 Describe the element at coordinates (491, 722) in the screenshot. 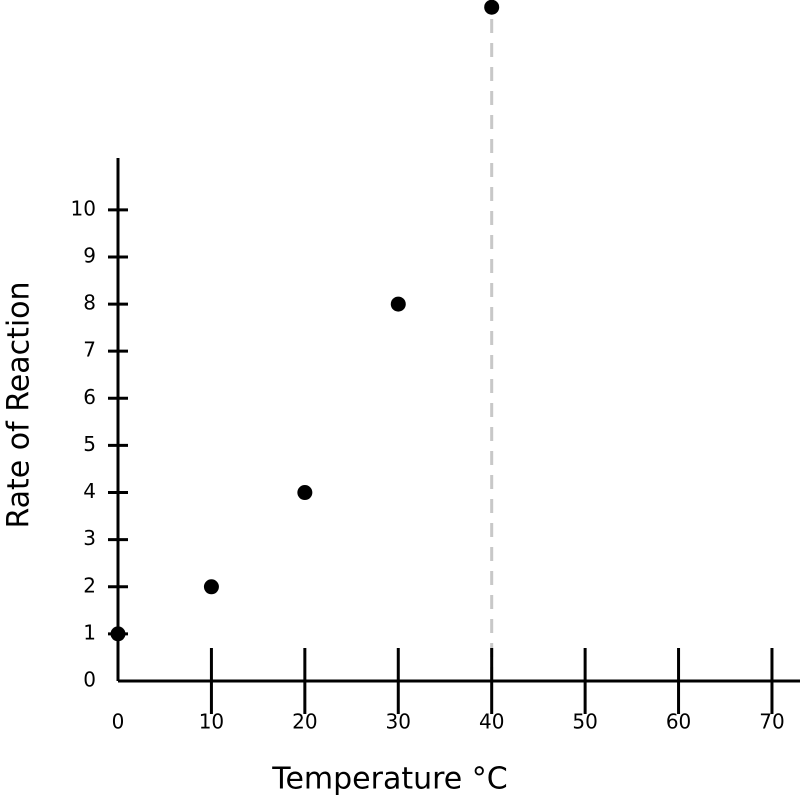

I see `x-tick-label: 40` at that location.